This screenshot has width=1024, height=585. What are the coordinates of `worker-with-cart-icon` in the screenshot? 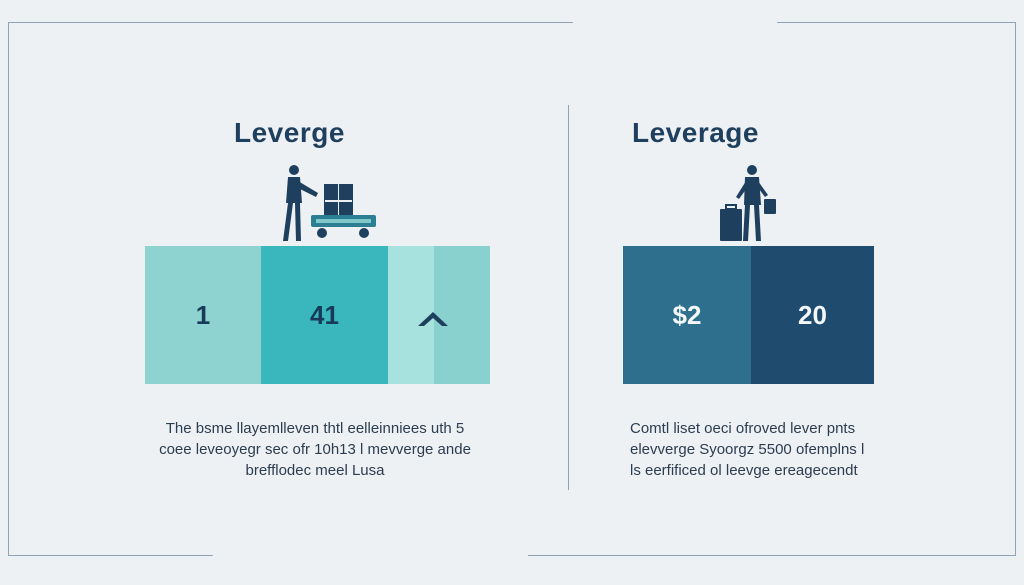 It's located at (329, 203).